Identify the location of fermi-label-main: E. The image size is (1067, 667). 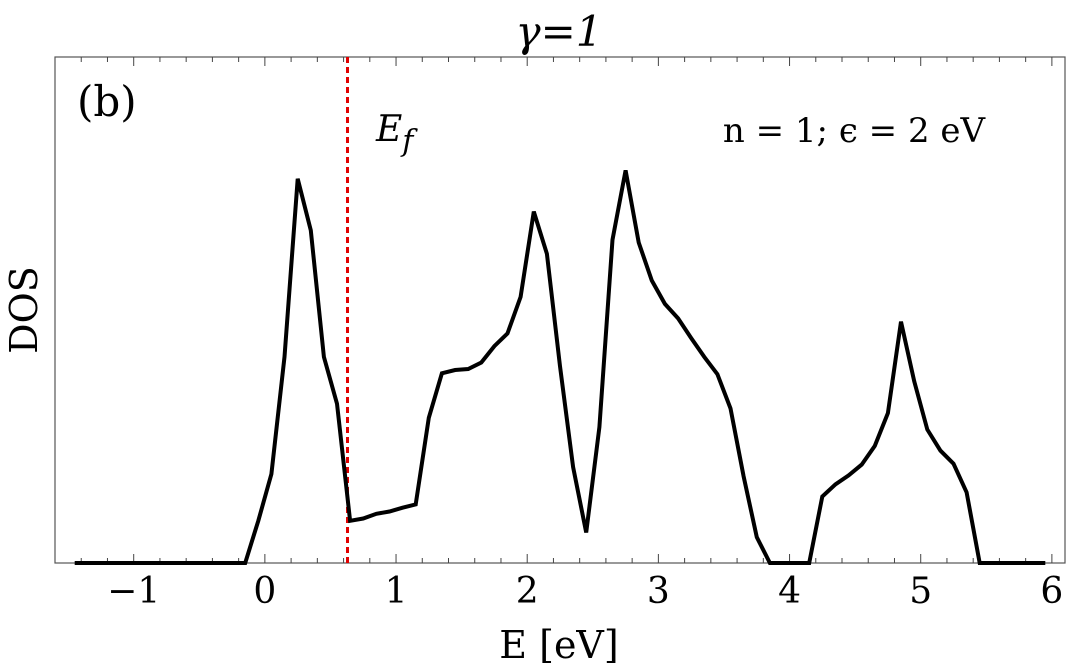
(388, 129).